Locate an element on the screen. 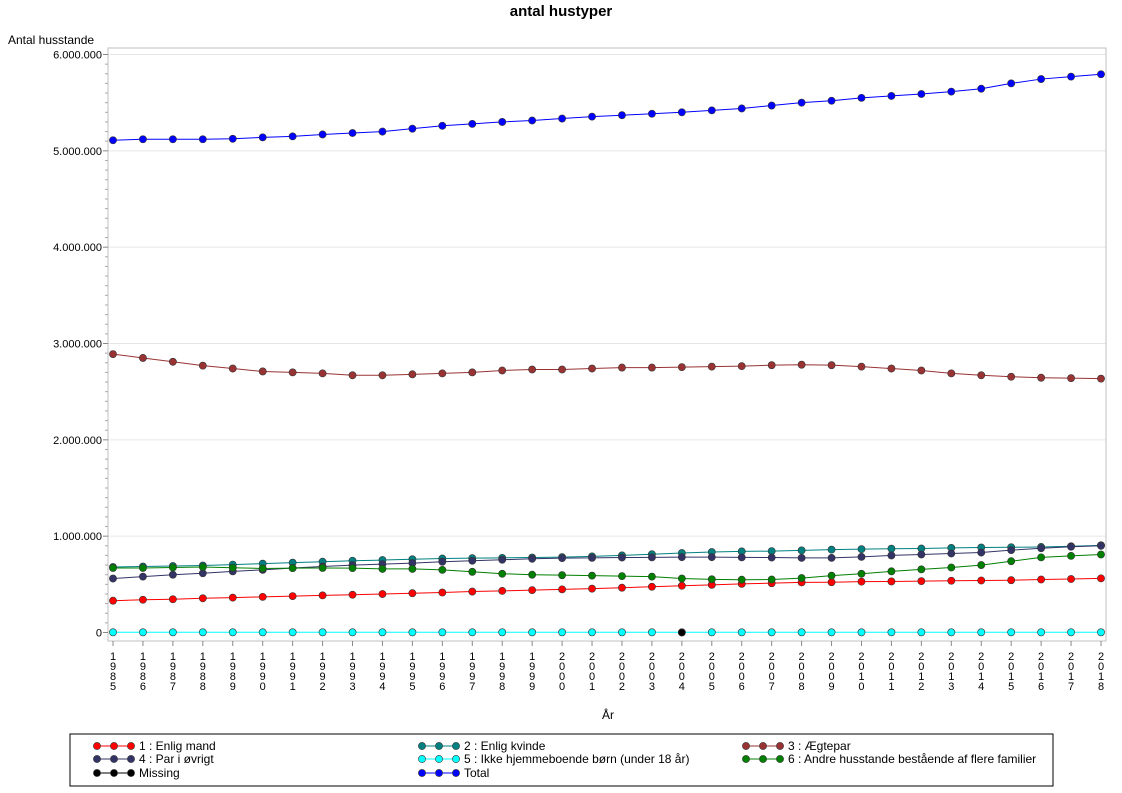 Image resolution: width=1122 pixels, height=793 pixels. legend-item-4-par-i-vrigt: 4 : Par i øvrigt is located at coordinates (153, 759).